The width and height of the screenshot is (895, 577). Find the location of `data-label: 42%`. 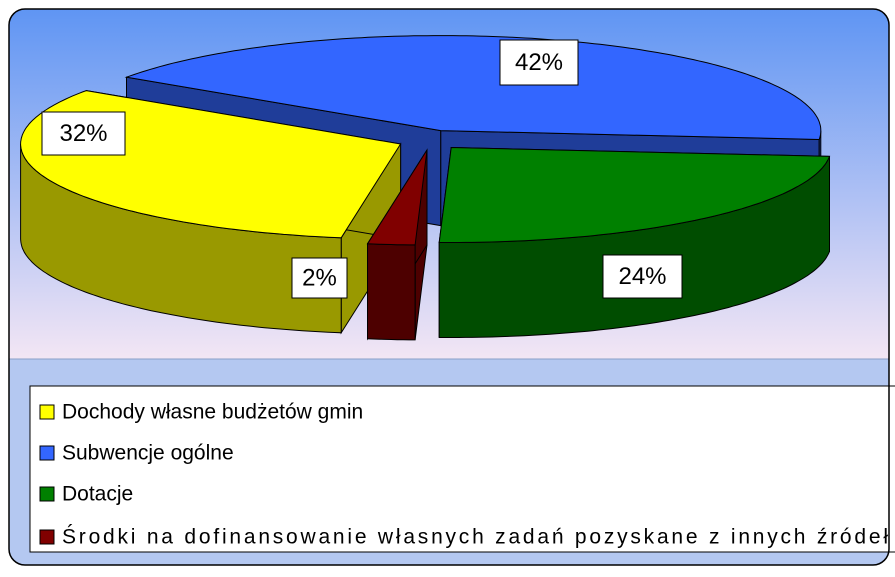

data-label: 42% is located at coordinates (539, 62).